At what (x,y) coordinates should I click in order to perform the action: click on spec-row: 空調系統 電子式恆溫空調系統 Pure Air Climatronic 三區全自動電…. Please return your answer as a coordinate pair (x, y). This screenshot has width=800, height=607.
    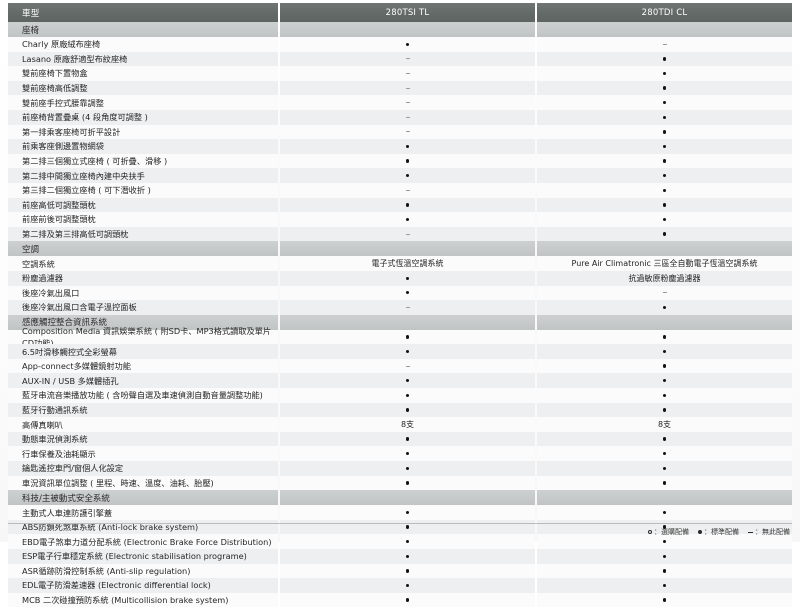
    Looking at the image, I should click on (400, 263).